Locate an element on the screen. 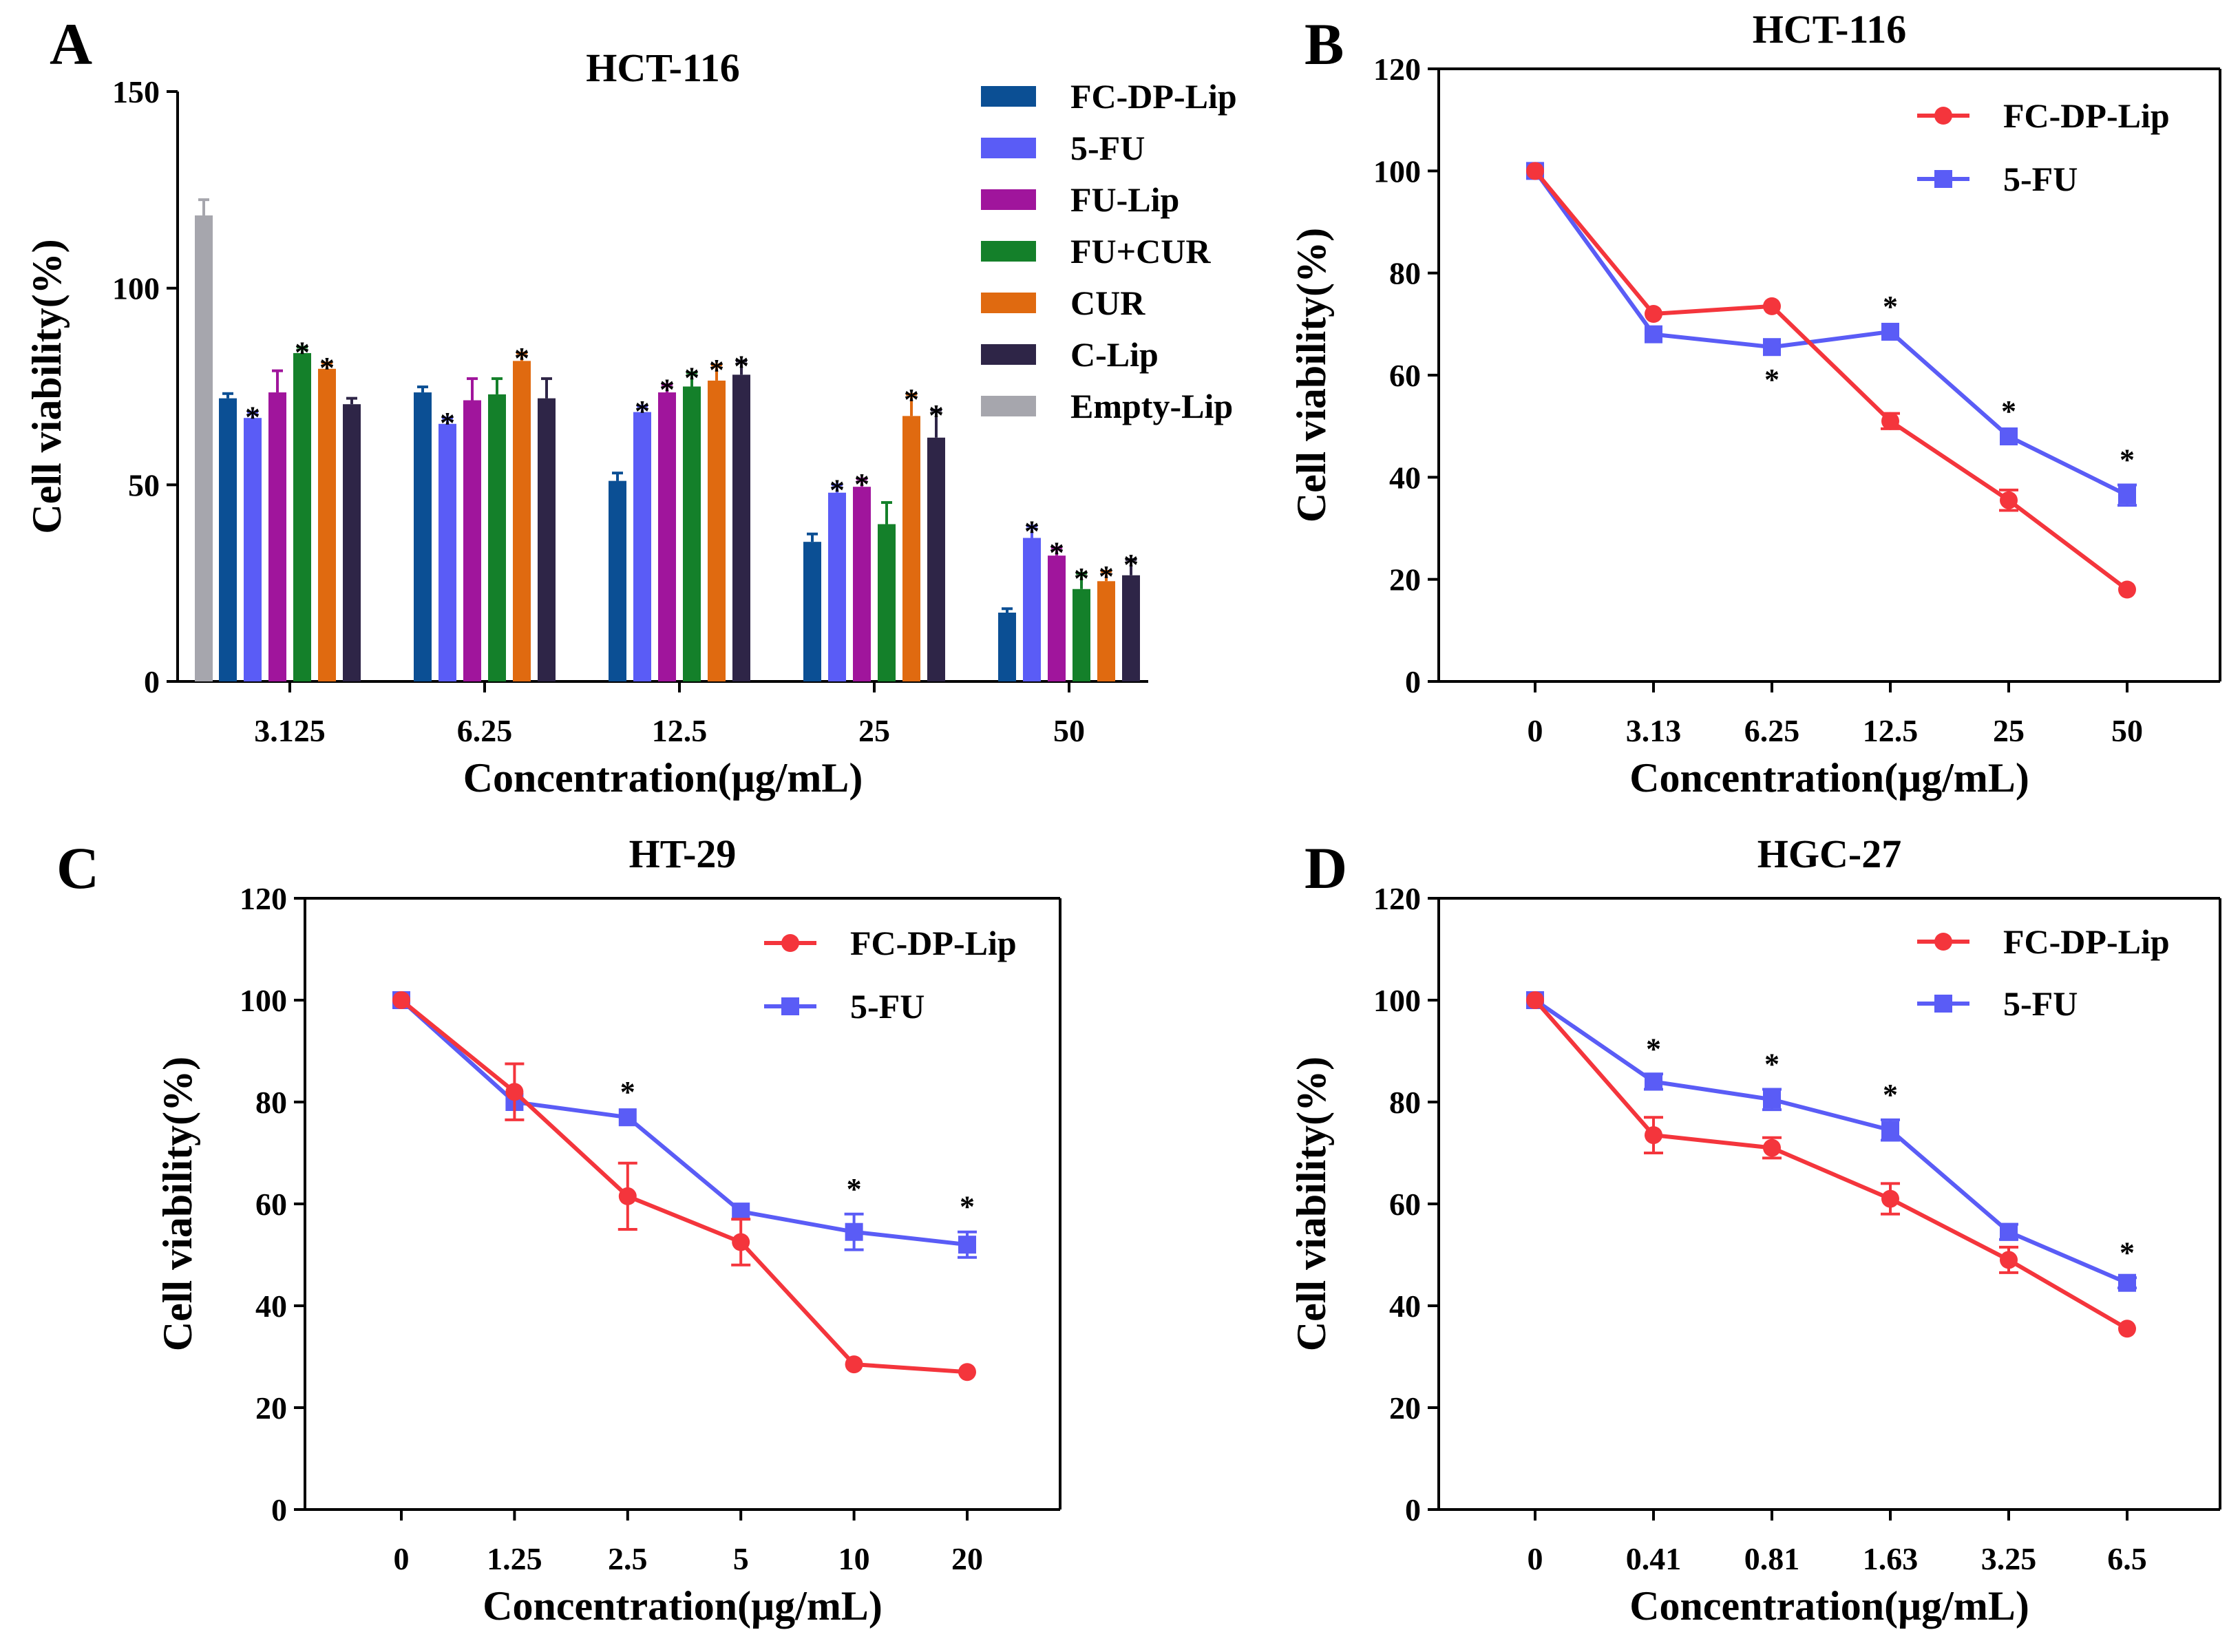 The image size is (2229, 1652). x-tick-label: 6.25 is located at coordinates (485, 730).